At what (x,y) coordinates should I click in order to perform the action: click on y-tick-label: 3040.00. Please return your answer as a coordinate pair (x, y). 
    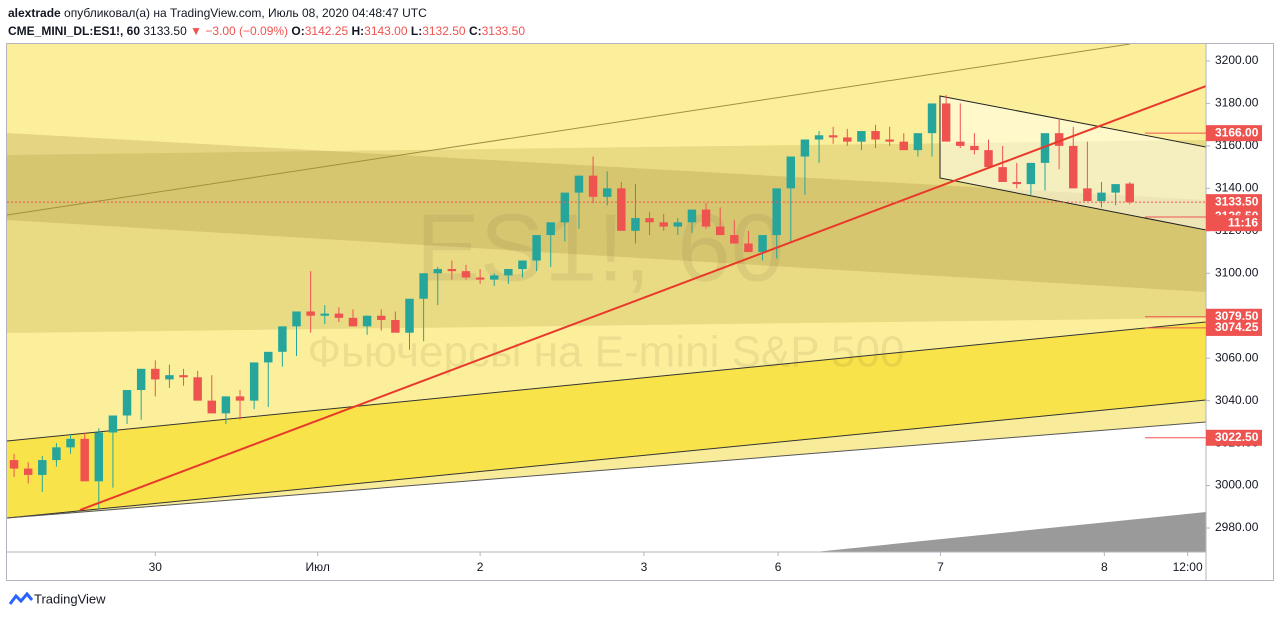
    Looking at the image, I should click on (1237, 400).